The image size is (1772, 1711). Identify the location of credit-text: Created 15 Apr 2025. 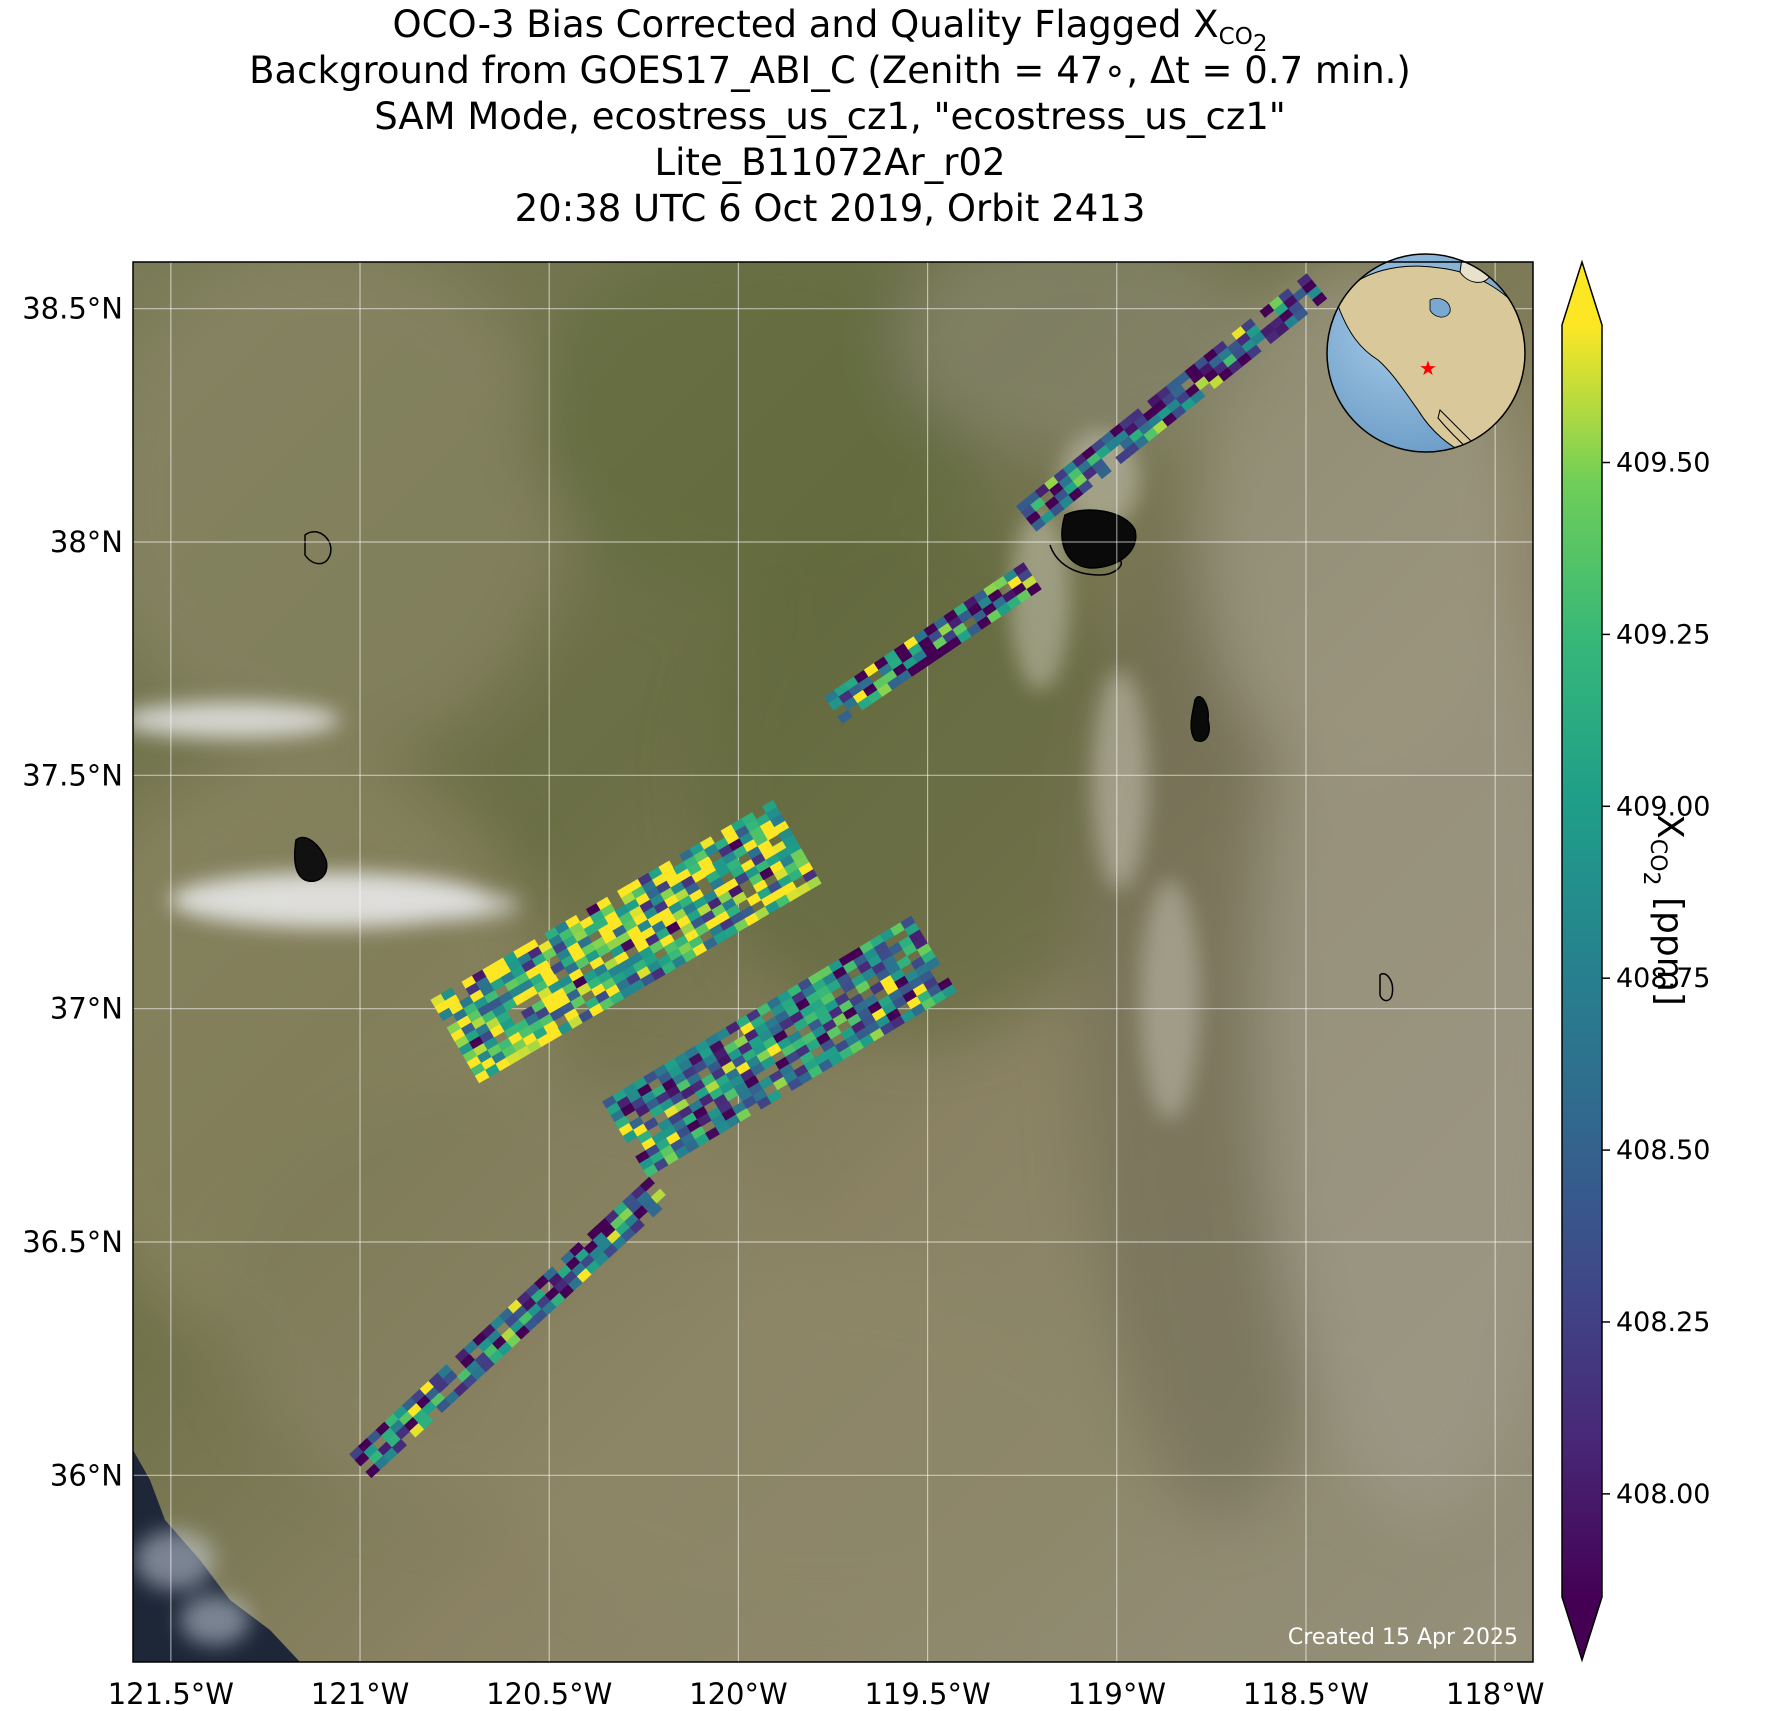
(1403, 1637).